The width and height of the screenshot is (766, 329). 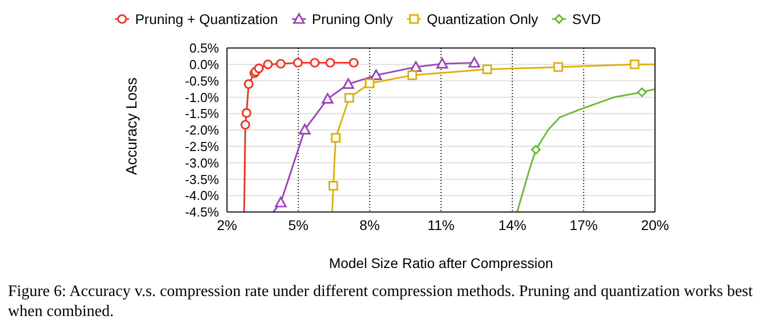 What do you see at coordinates (441, 263) in the screenshot?
I see `x-axis-title: Model Size Ratio after Compression` at bounding box center [441, 263].